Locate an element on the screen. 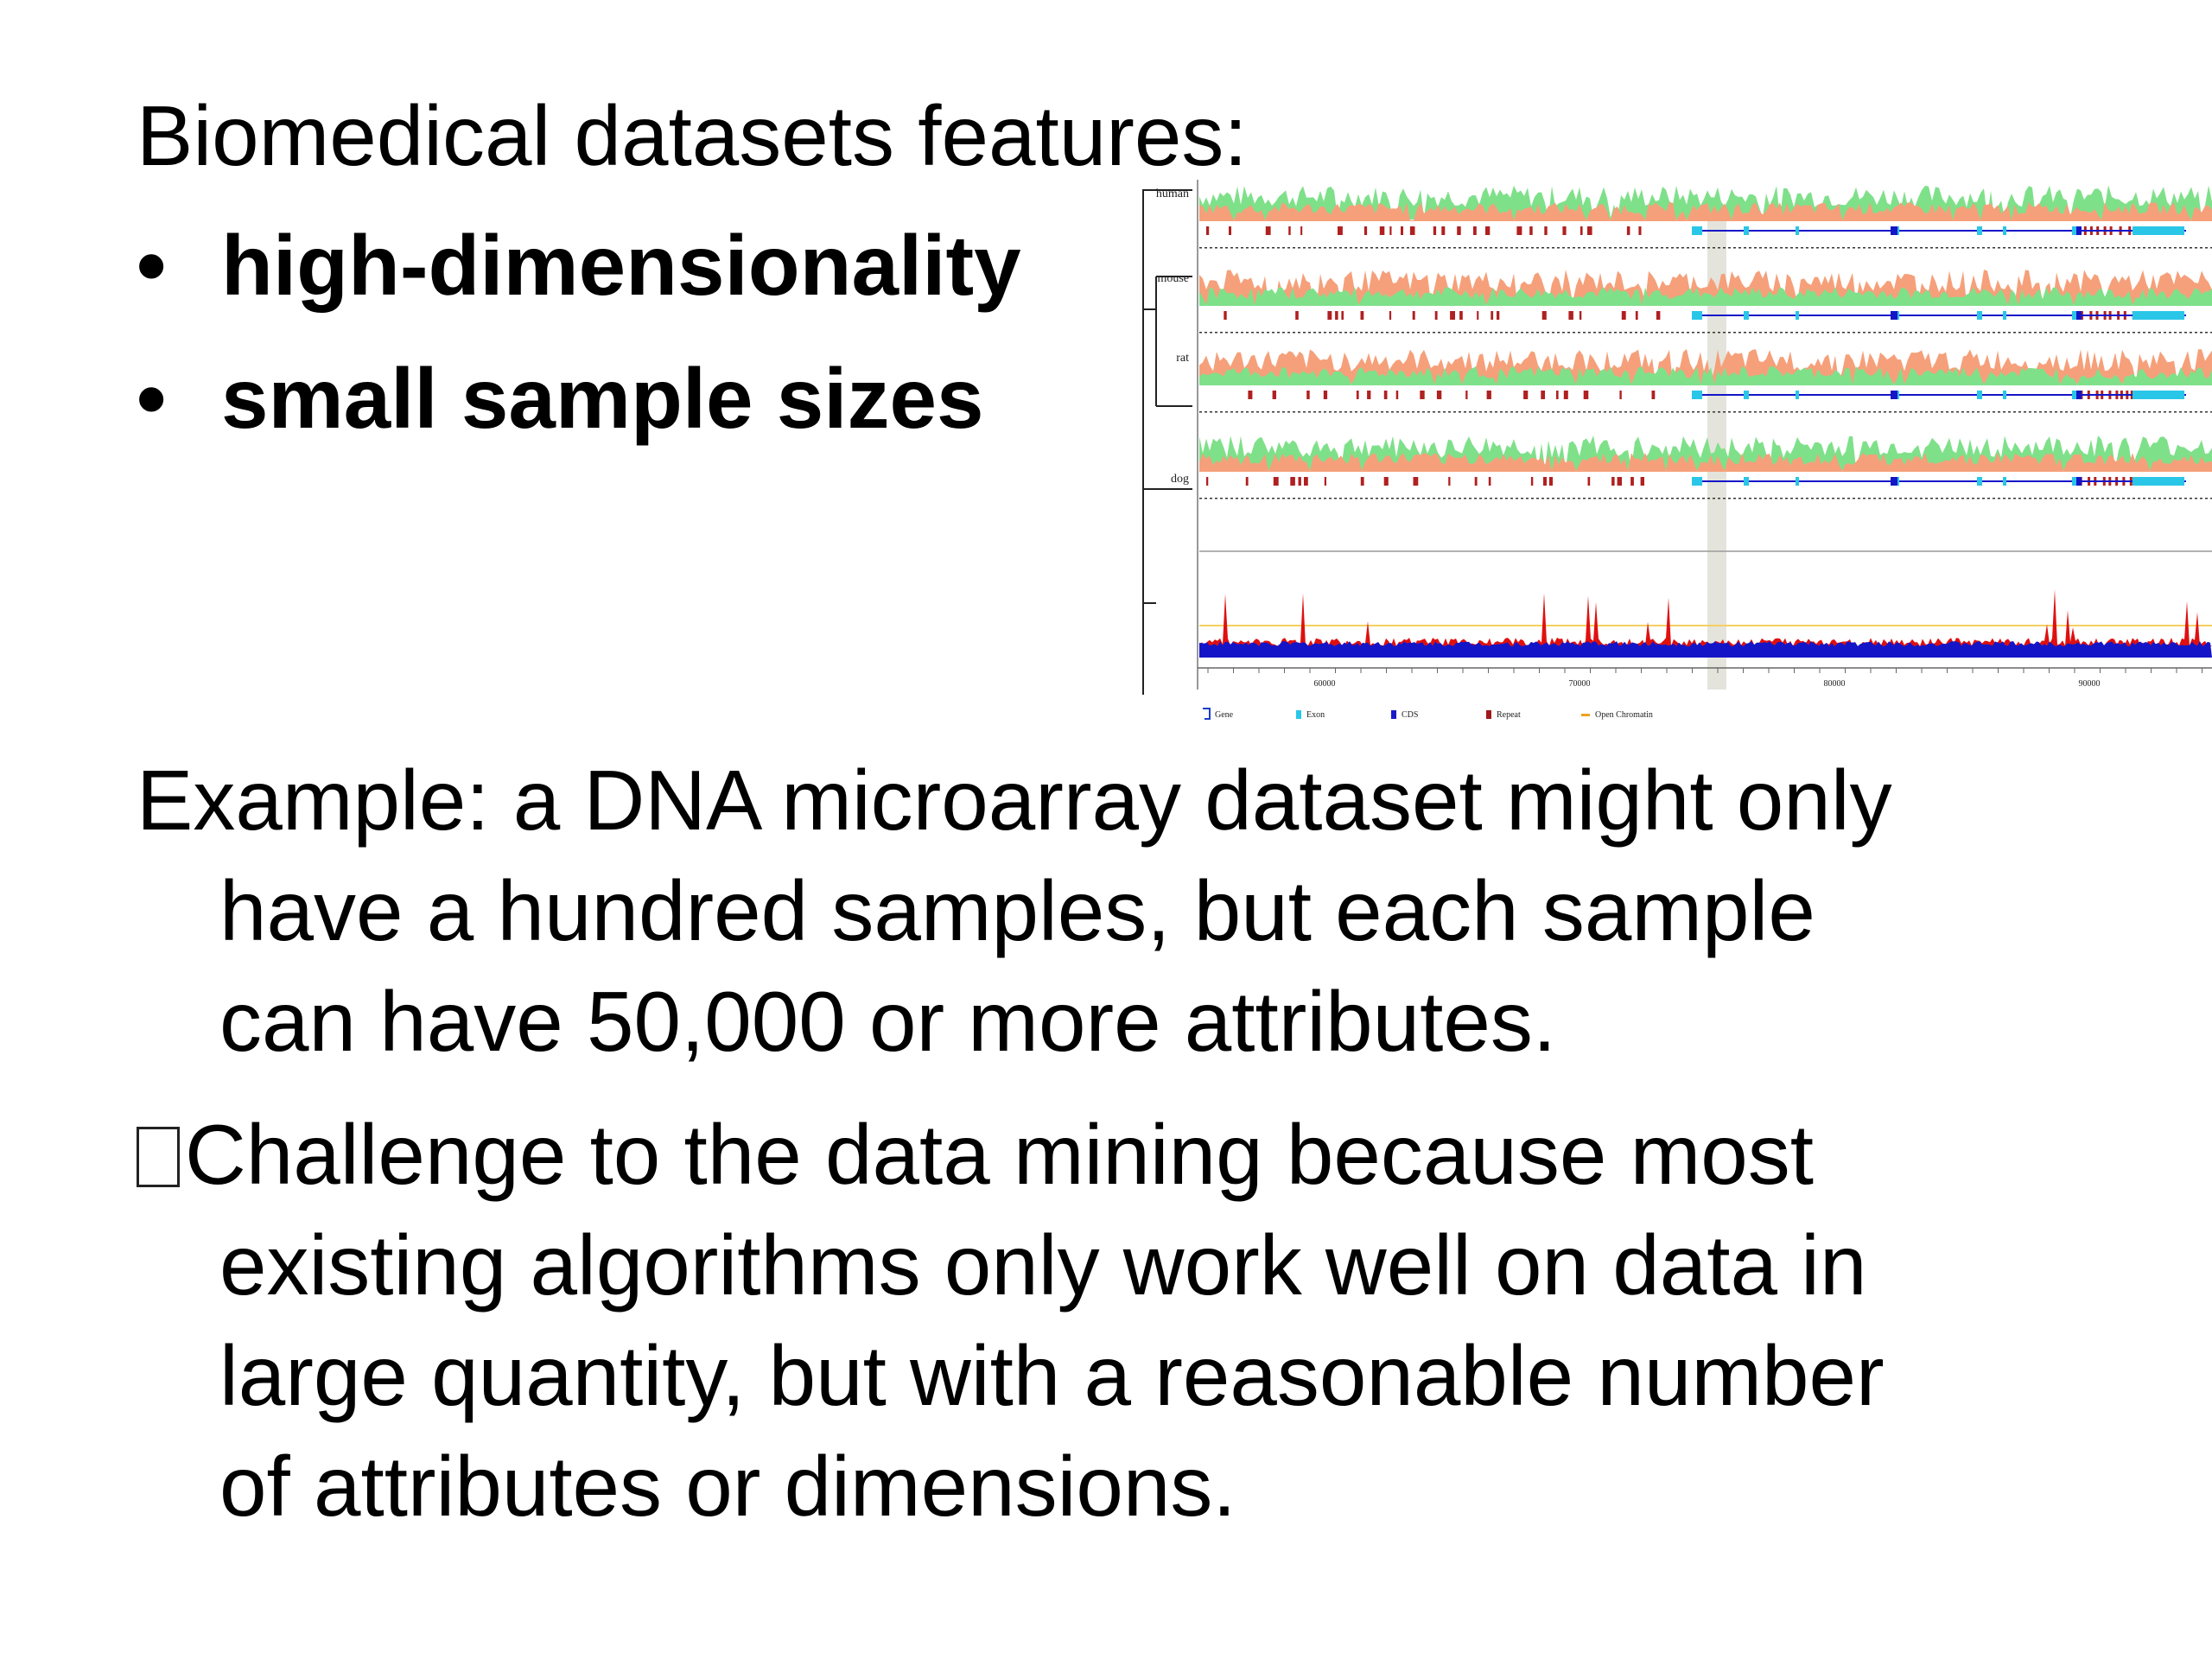 The width and height of the screenshot is (2212, 1659). figure-legend: Gene Exon CDS Repeat Open Chromatin is located at coordinates (1428, 714).